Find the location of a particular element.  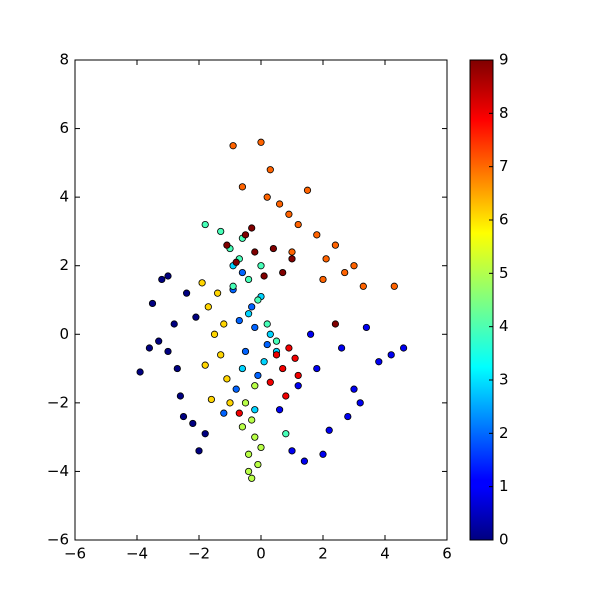

colorbar-tick-label: 9 is located at coordinates (504, 60).